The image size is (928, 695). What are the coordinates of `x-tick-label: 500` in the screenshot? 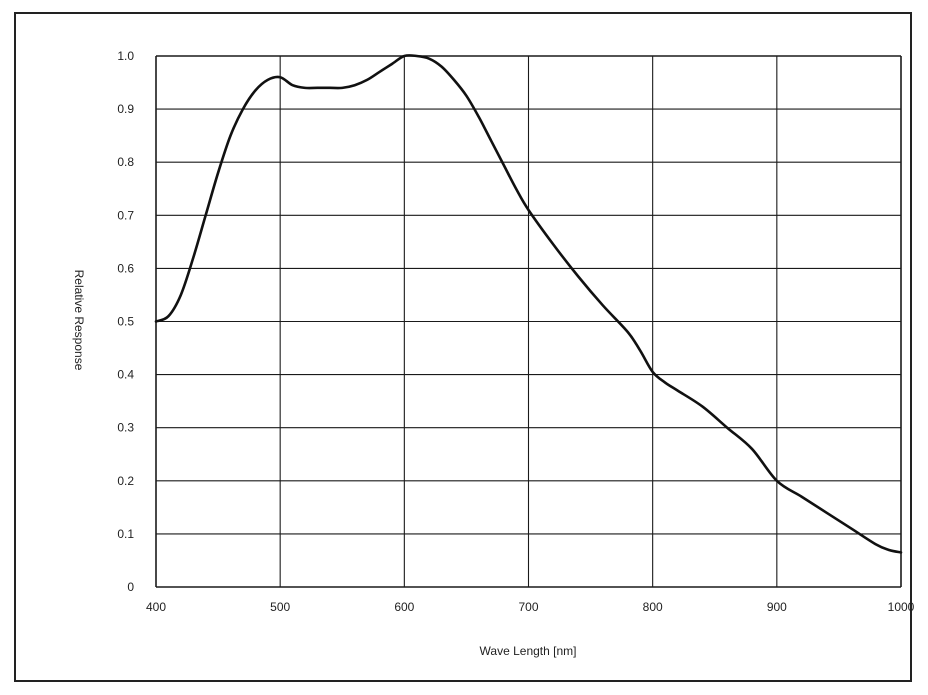 It's located at (280, 607).